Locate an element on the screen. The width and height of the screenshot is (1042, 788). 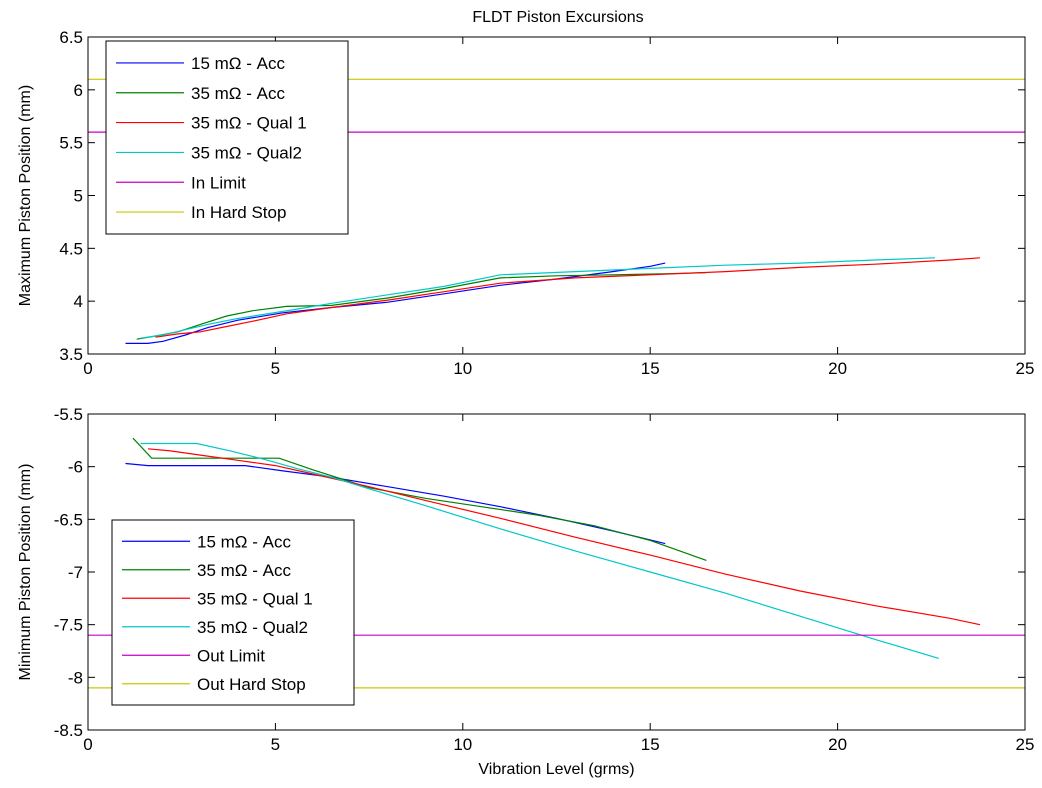
y-tick-label: -6 is located at coordinates (75, 467).